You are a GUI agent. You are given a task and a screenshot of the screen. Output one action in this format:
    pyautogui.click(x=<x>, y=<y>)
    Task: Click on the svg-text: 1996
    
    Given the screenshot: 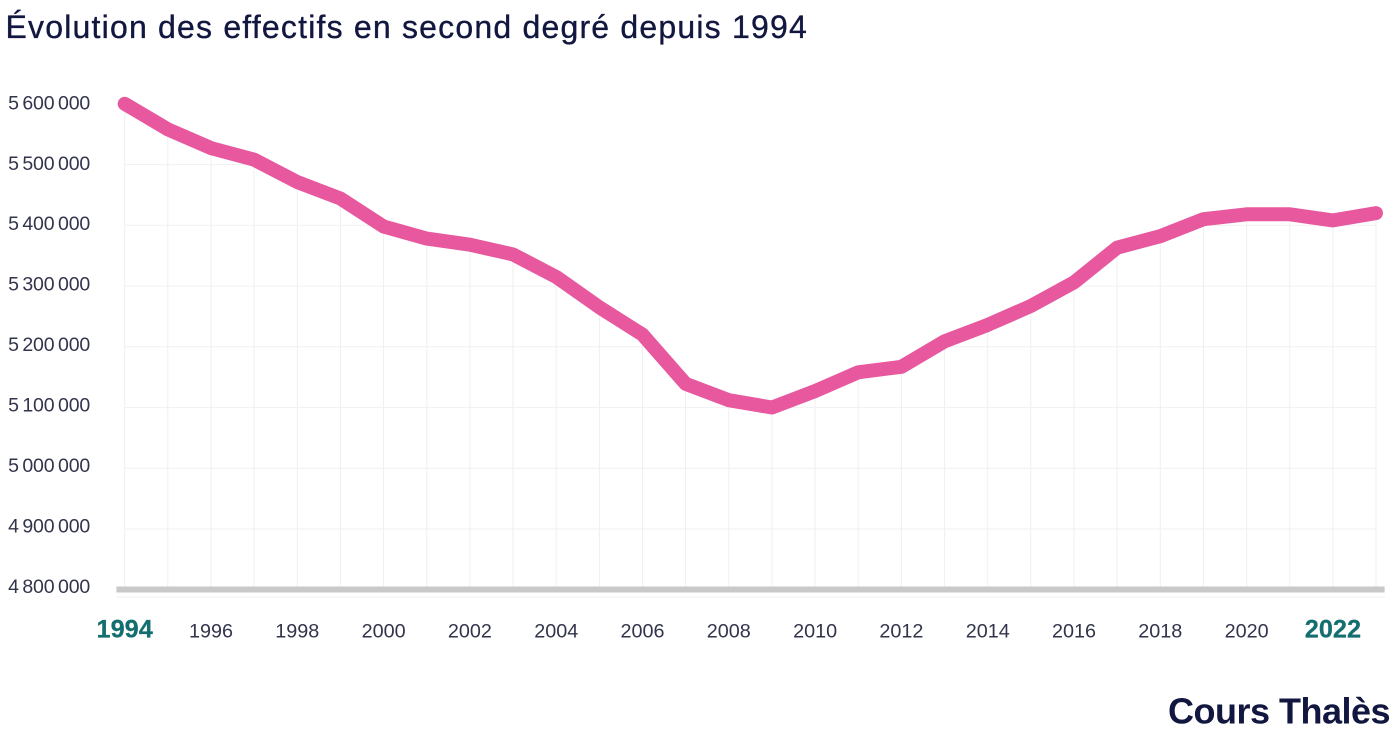 What is the action you would take?
    pyautogui.click(x=211, y=632)
    